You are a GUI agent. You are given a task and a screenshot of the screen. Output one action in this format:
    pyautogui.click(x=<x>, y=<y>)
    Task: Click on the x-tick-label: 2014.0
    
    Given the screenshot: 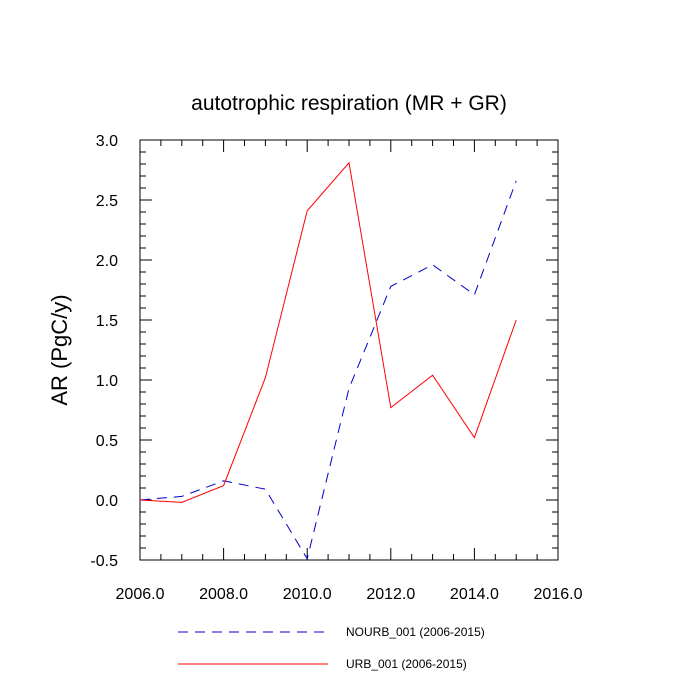 What is the action you would take?
    pyautogui.click(x=474, y=594)
    